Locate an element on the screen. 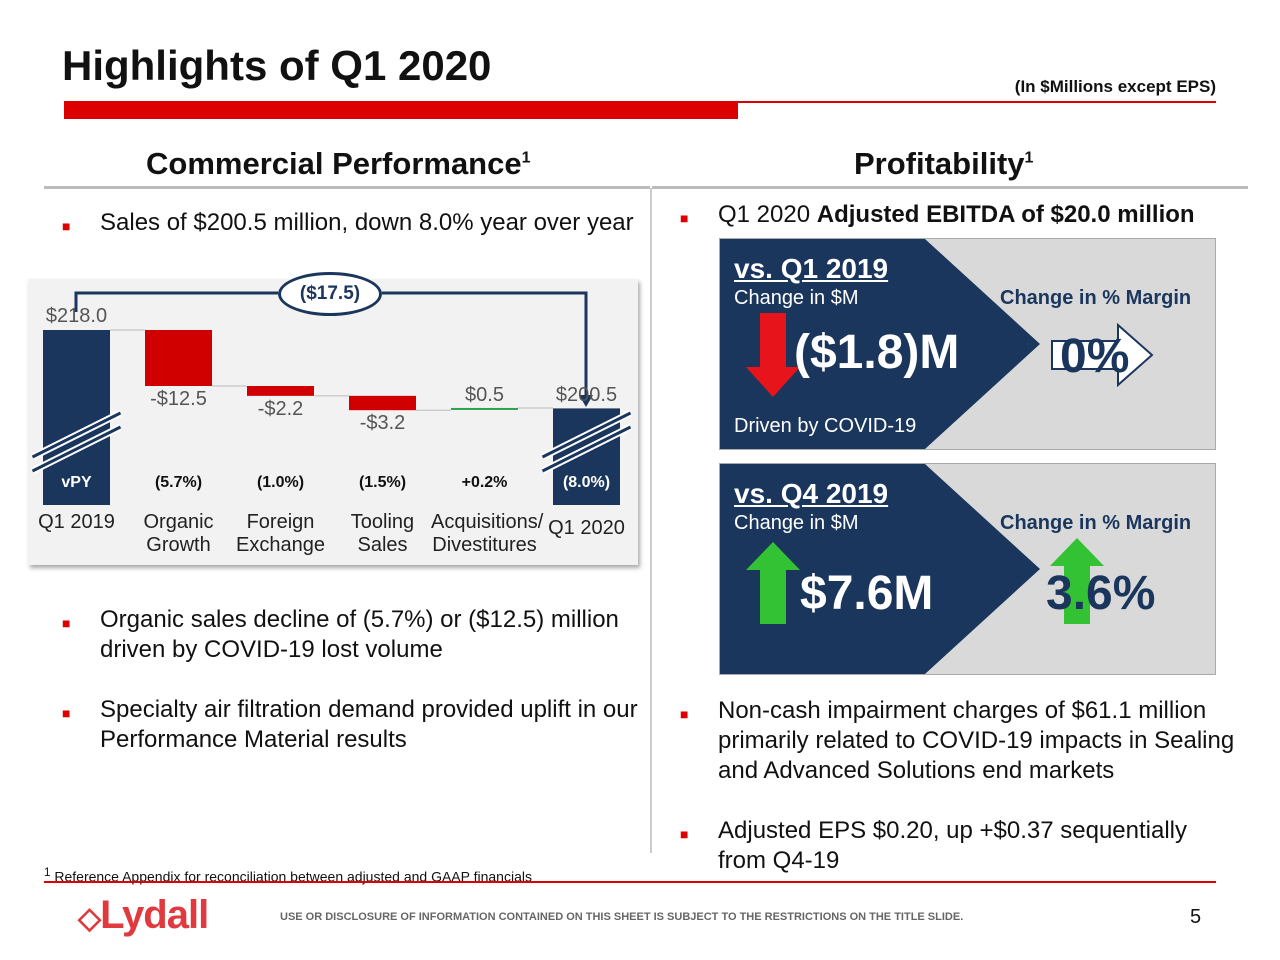  value-label: $0.5 is located at coordinates (484, 394).